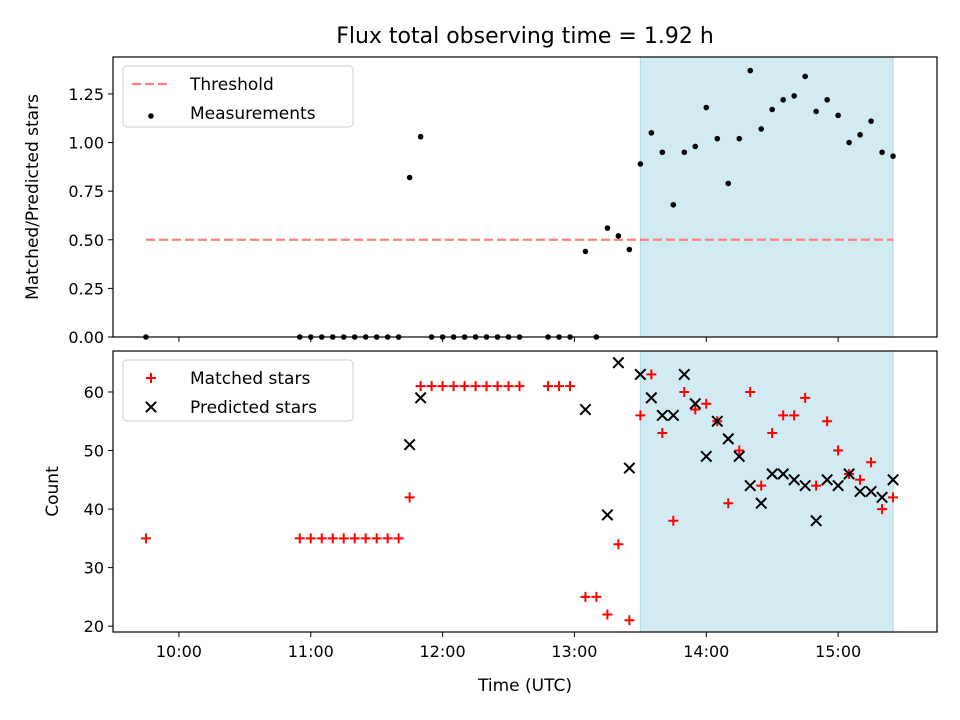 The image size is (960, 720). I want to click on figure-title: Flux total observing time = 1.92 h, so click(525, 36).